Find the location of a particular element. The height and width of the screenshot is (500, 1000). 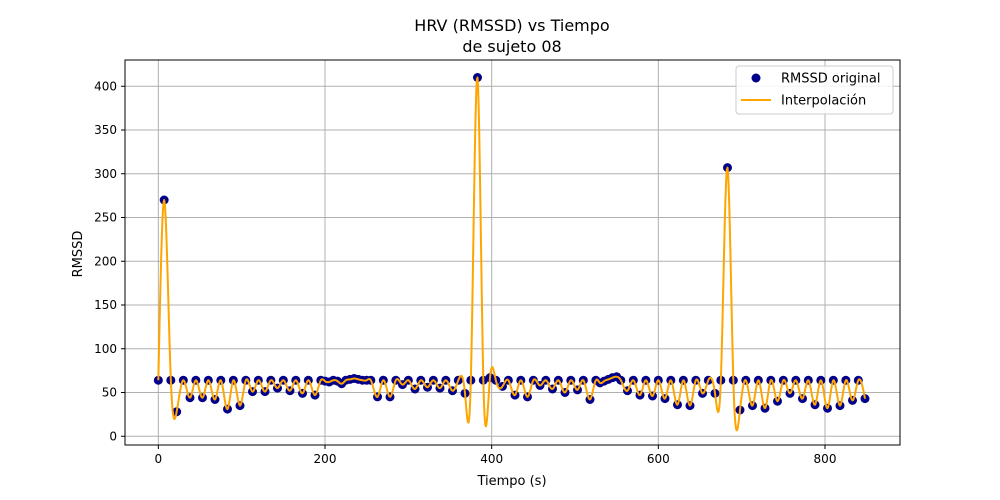

y-tick-label: 200 is located at coordinates (105, 261).